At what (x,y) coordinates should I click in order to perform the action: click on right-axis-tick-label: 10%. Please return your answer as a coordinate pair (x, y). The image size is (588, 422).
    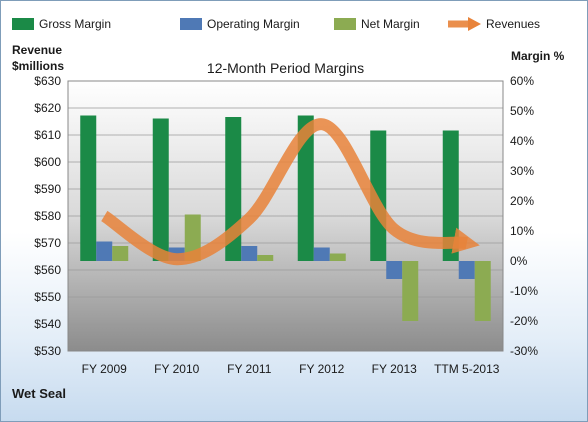
    Looking at the image, I should click on (522, 231).